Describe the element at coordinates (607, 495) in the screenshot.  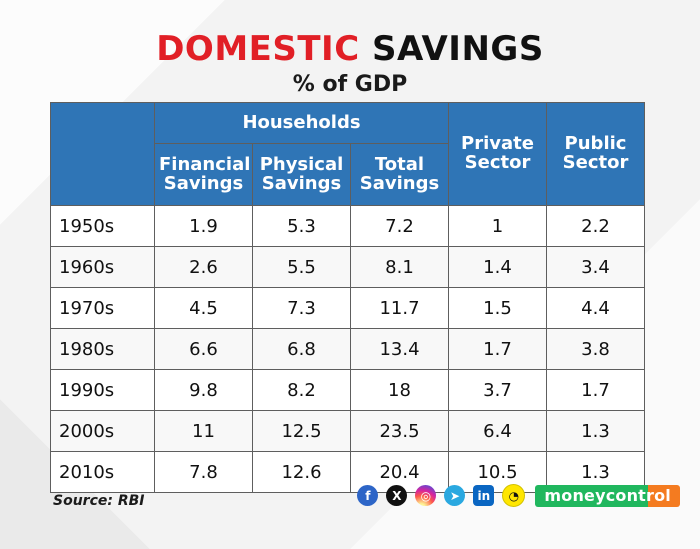
I see `moneycontrol-logo: moneycontrol` at that location.